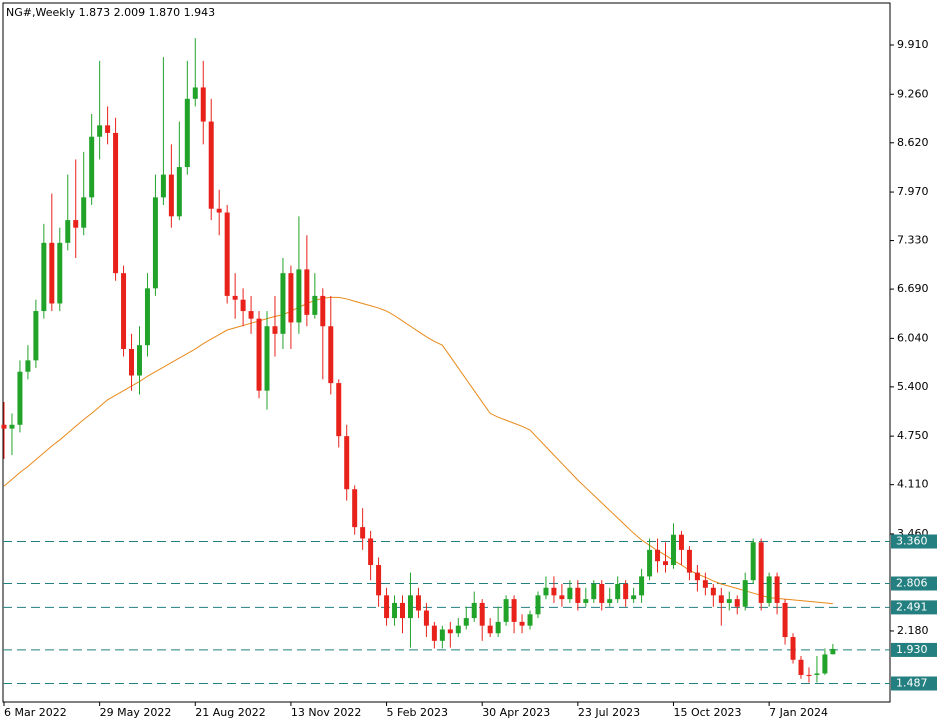 The width and height of the screenshot is (940, 724). What do you see at coordinates (913, 44) in the screenshot?
I see `y-tick-label: 9.910` at bounding box center [913, 44].